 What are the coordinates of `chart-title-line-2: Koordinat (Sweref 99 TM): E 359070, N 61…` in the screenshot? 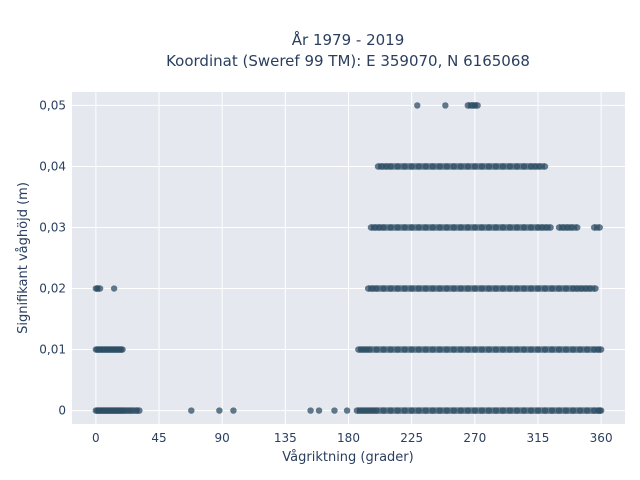 It's located at (348, 61).